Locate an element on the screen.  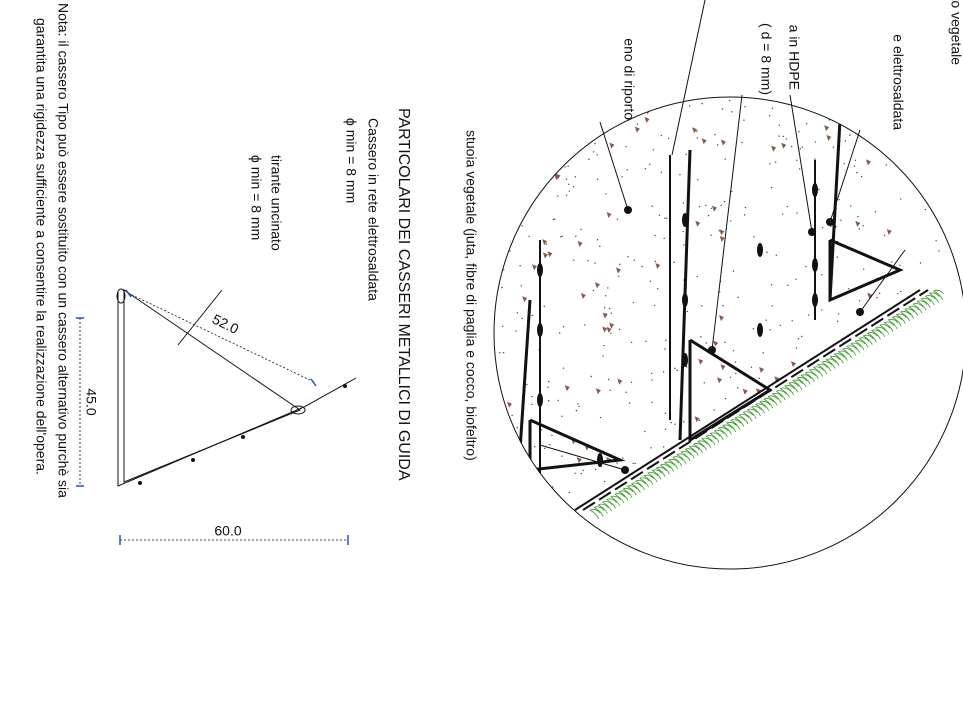
dimension-base: 60.0 is located at coordinates (227, 531).